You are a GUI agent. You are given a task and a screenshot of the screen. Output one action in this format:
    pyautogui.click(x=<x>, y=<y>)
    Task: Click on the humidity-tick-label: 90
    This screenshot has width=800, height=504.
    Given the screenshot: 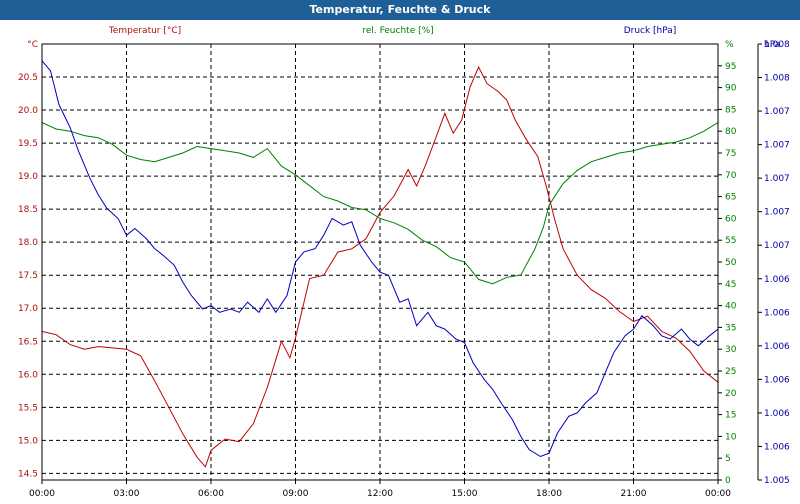 What is the action you would take?
    pyautogui.click(x=731, y=89)
    